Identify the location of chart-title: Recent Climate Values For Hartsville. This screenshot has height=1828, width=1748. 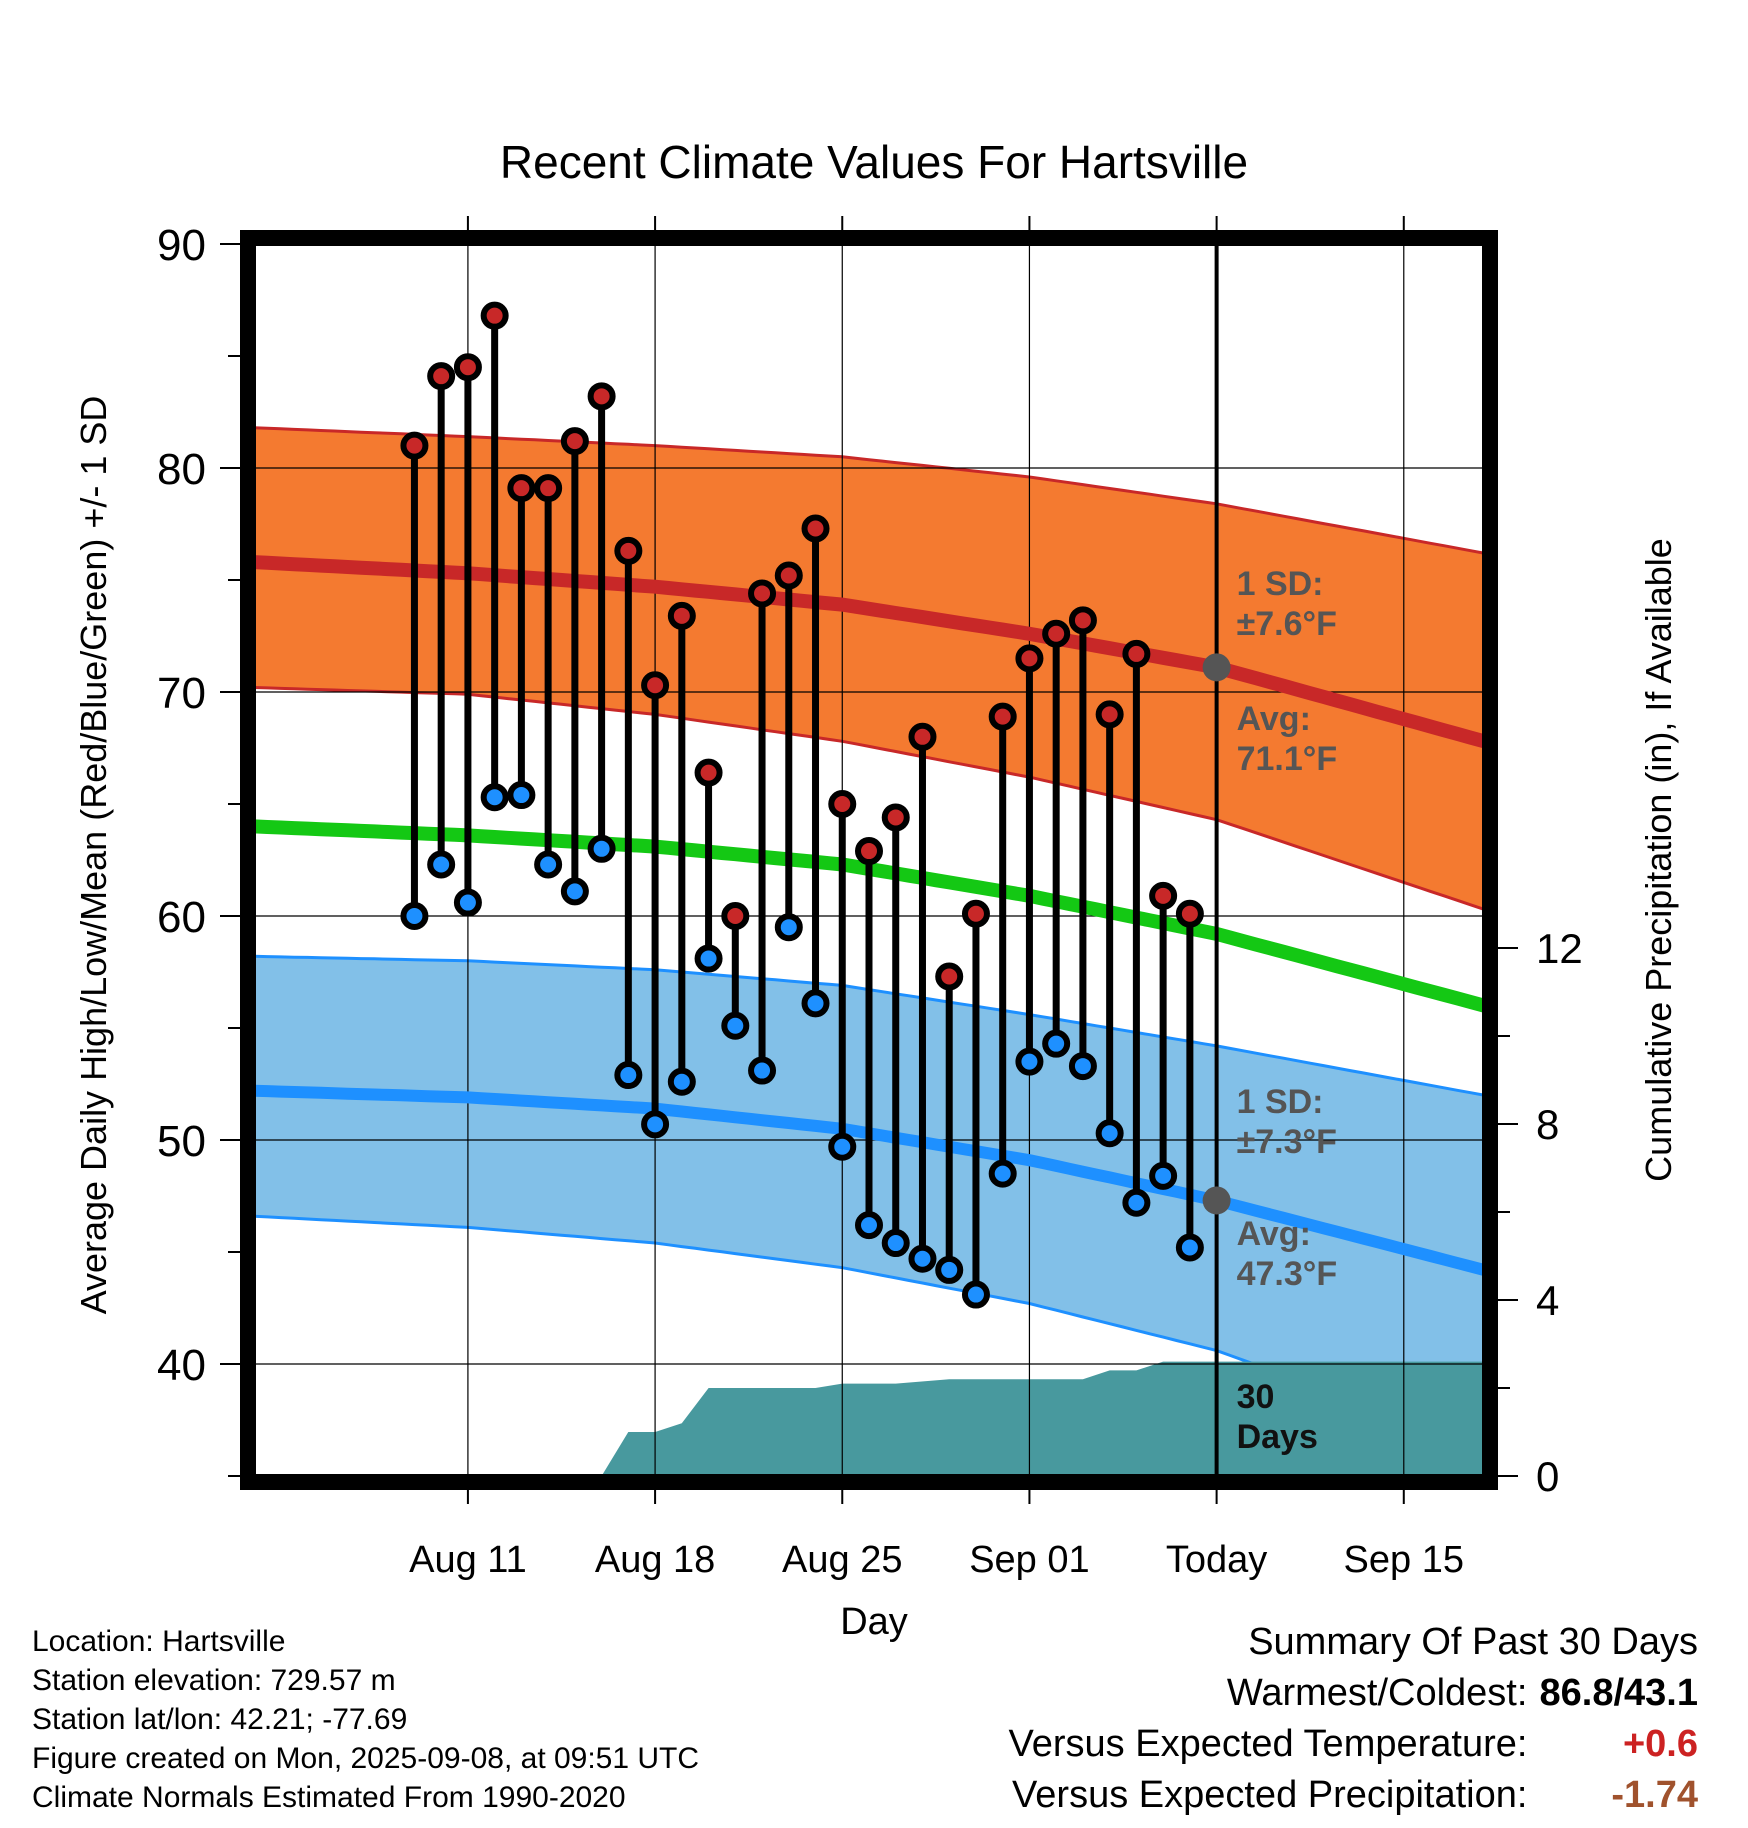
(874, 162).